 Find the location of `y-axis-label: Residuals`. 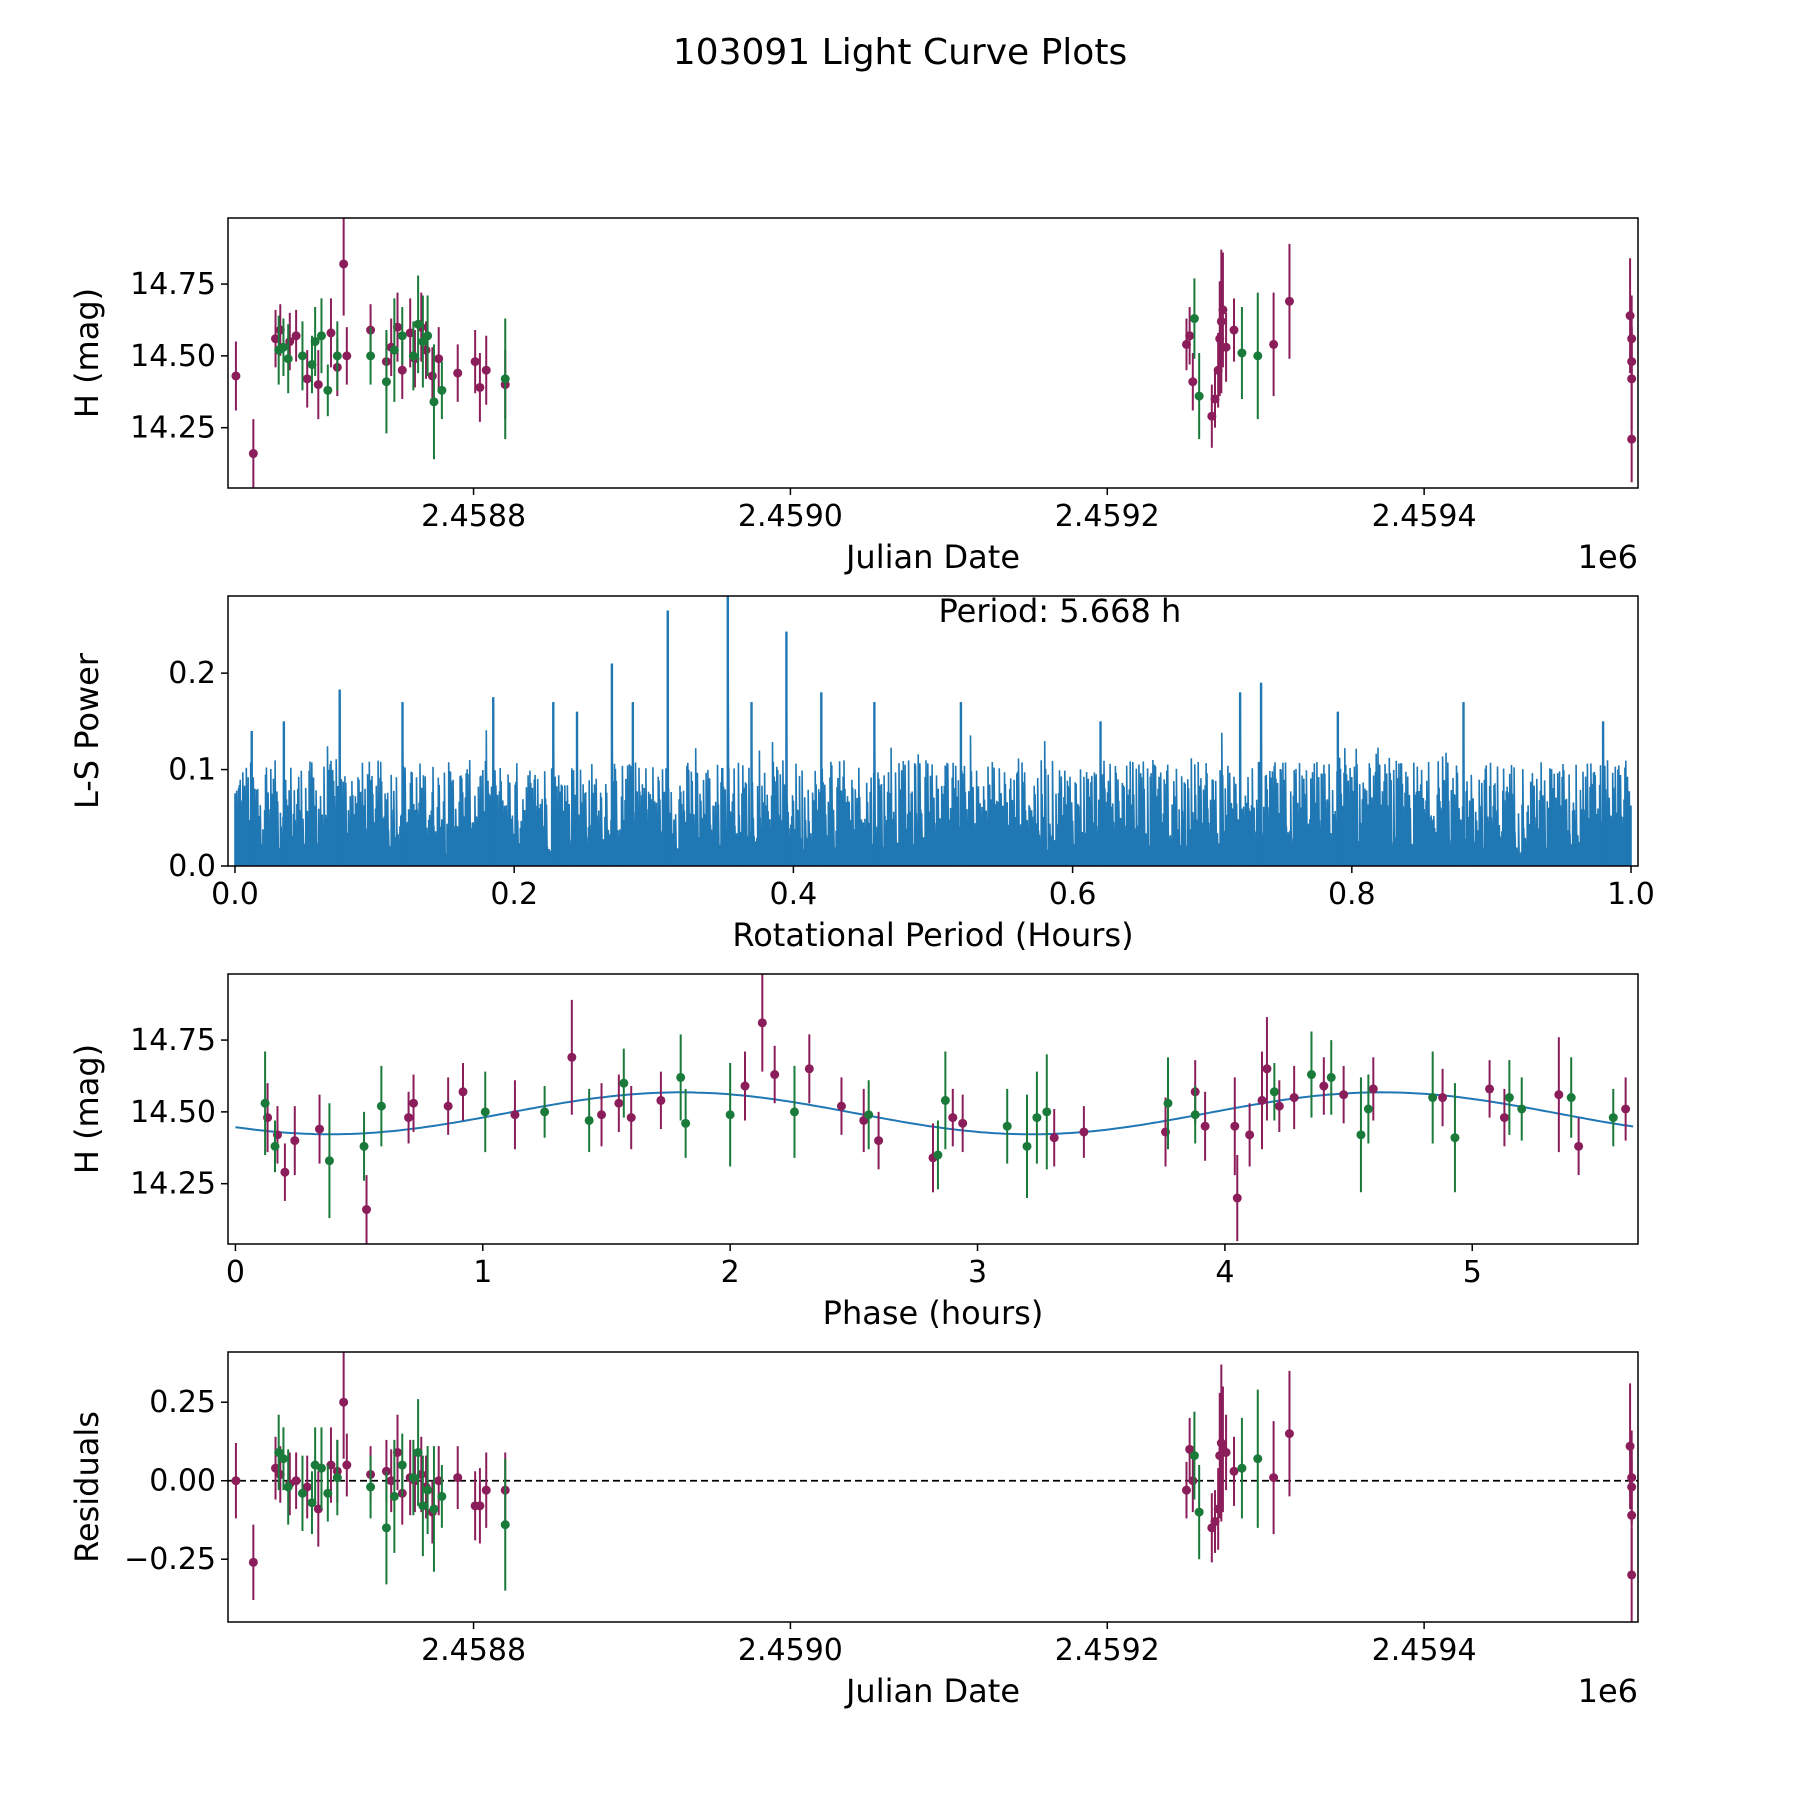

y-axis-label: Residuals is located at coordinates (87, 1487).